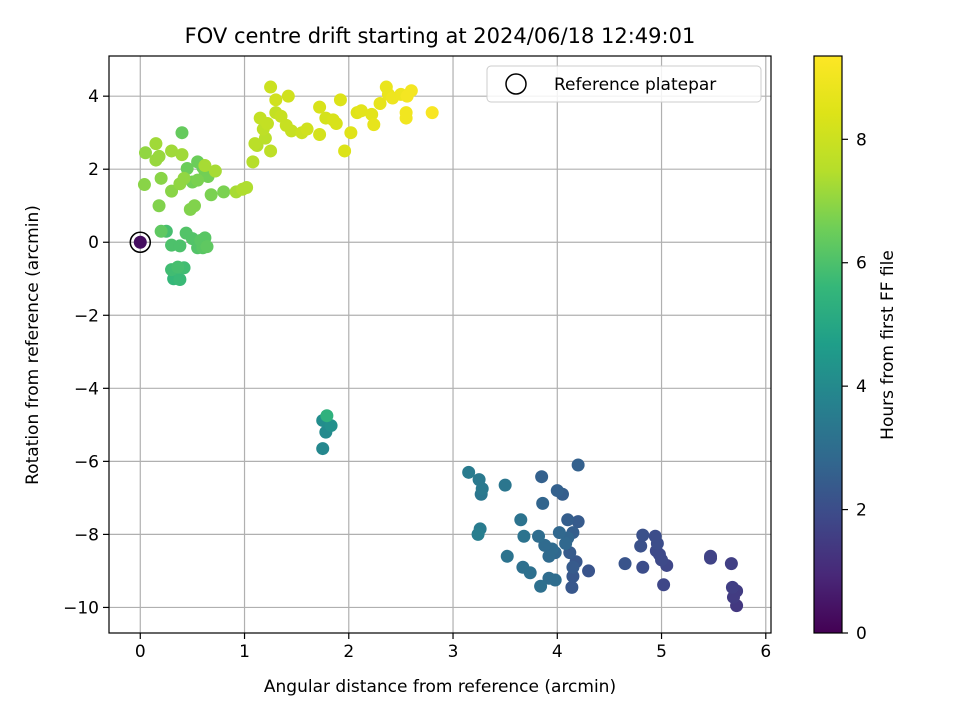  I want to click on reference-marker, so click(140, 242).